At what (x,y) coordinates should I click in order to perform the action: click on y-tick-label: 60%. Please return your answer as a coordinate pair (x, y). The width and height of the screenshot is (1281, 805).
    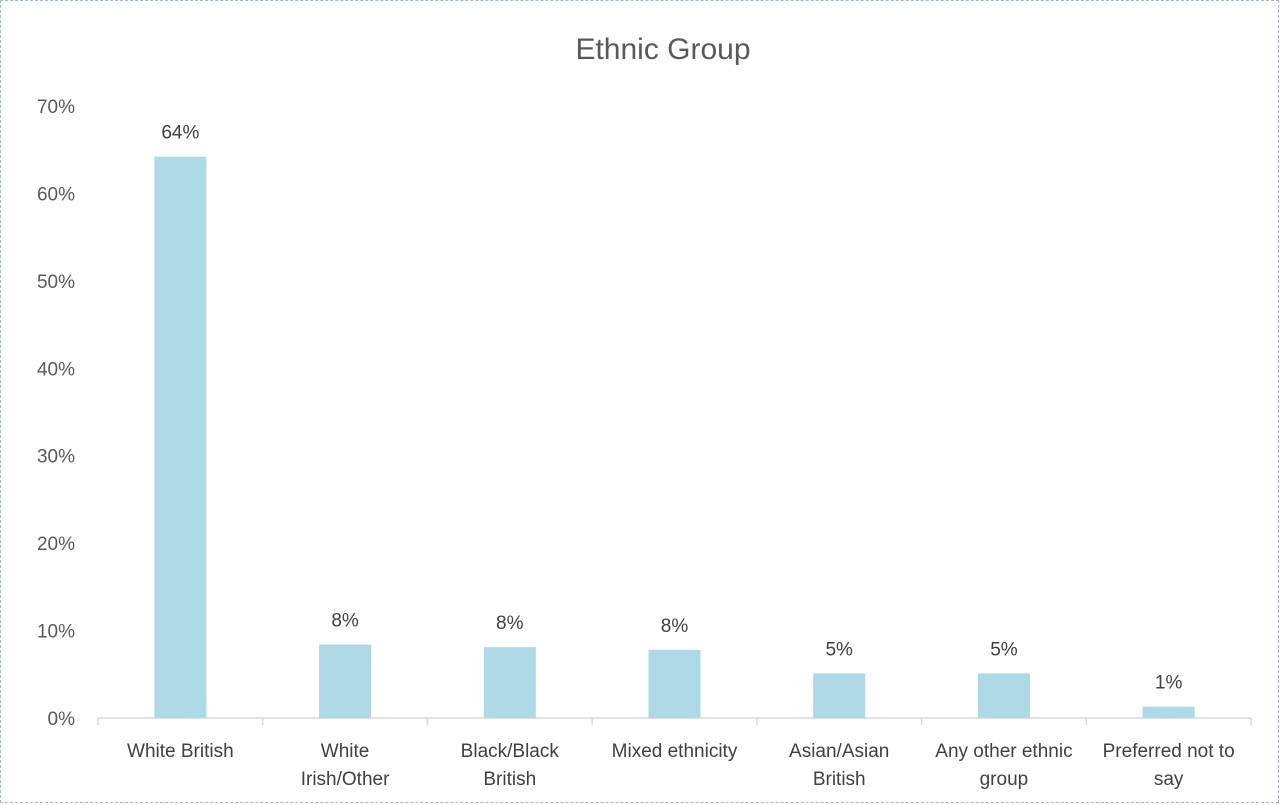
    Looking at the image, I should click on (56, 194).